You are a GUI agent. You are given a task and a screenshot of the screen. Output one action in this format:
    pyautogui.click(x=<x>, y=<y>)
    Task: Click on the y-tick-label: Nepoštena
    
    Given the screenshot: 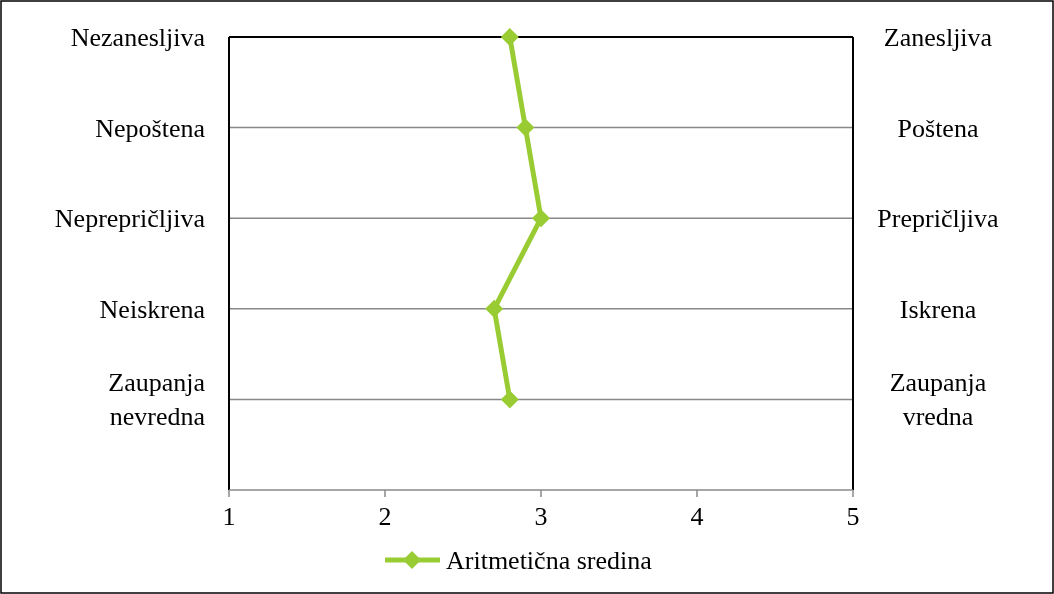 What is the action you would take?
    pyautogui.click(x=150, y=128)
    